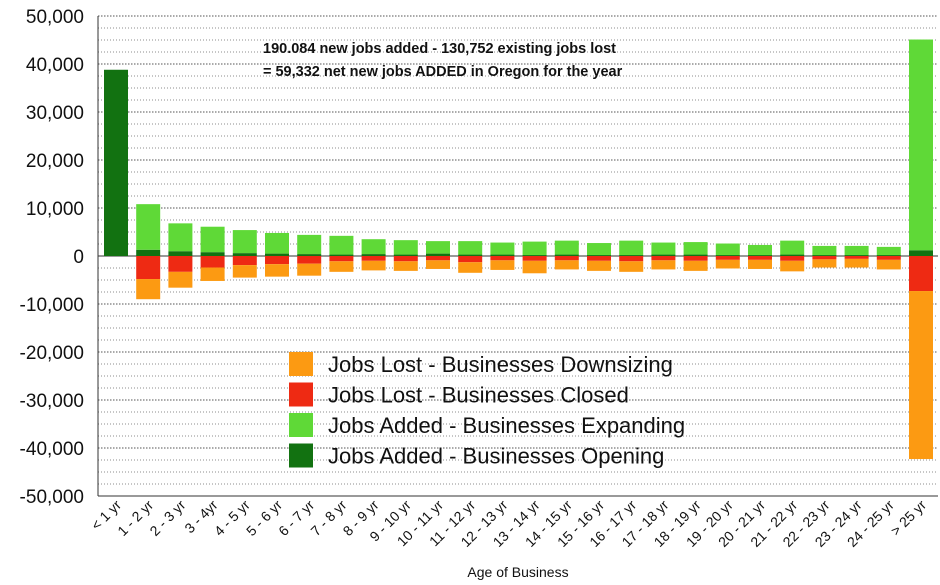 The image size is (940, 585). I want to click on y-tick-label: -20,000, so click(52, 353).